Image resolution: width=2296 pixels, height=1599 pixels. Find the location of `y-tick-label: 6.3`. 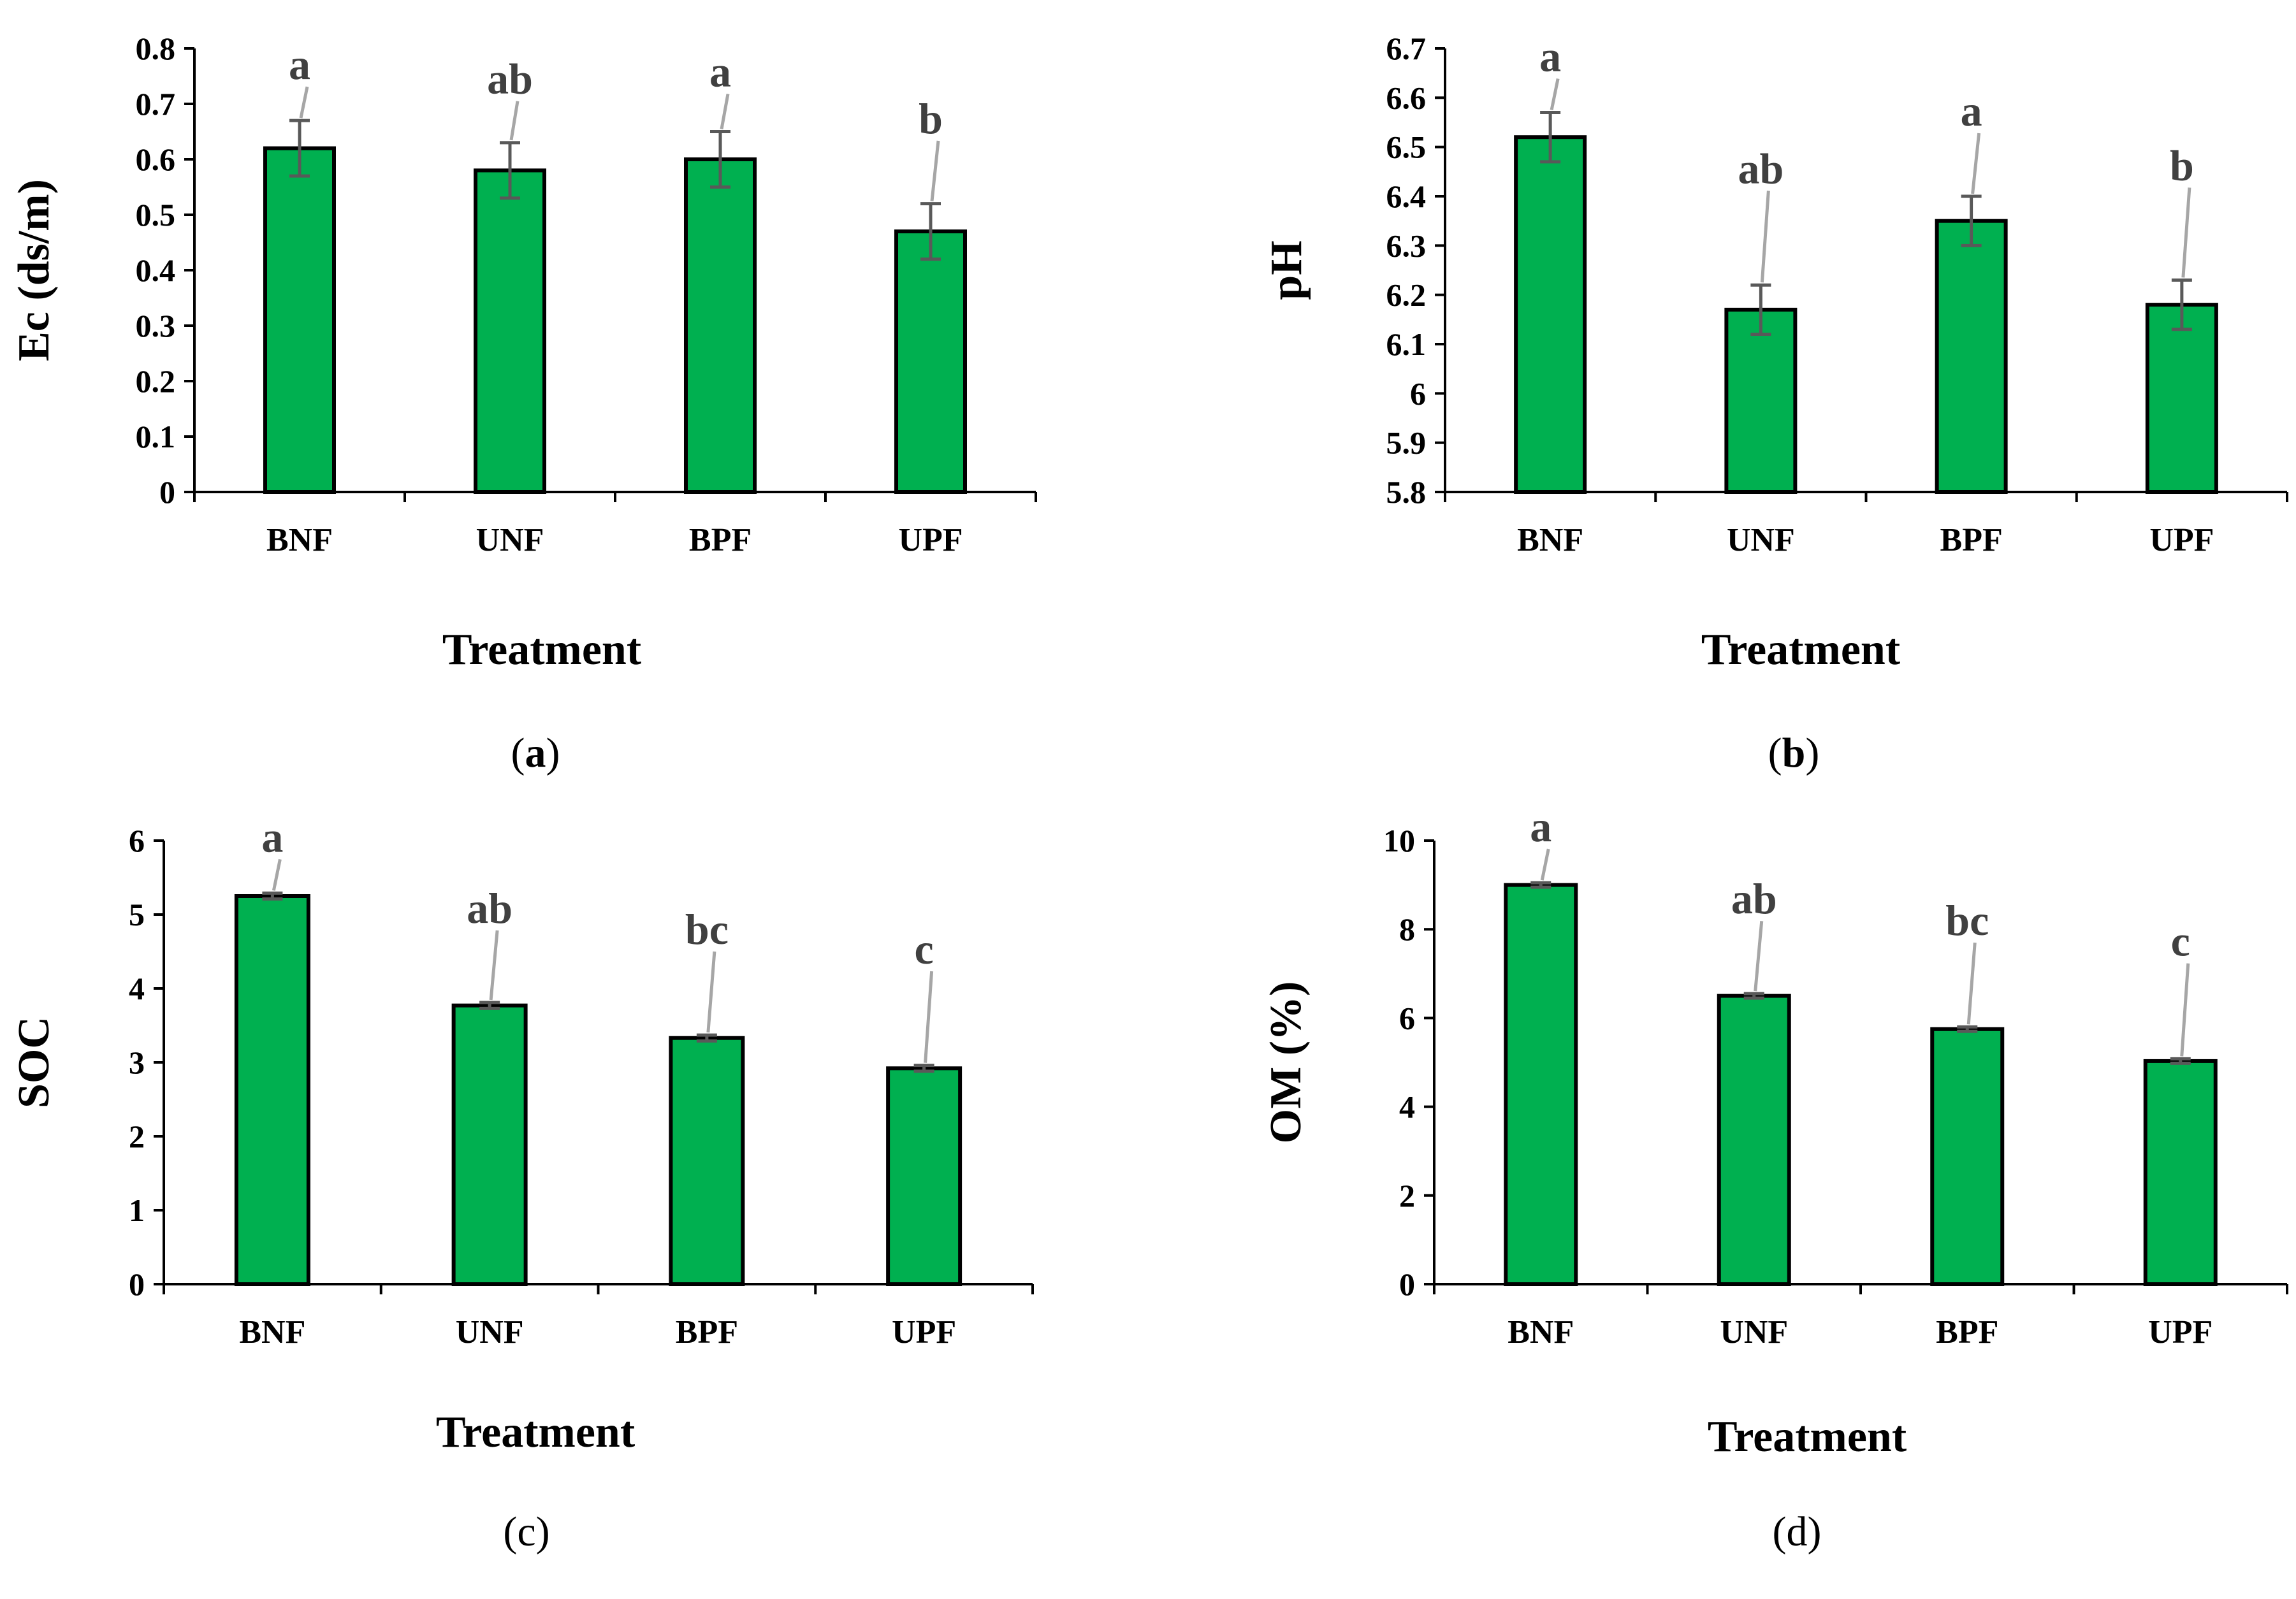

y-tick-label: 6.3 is located at coordinates (1406, 245).